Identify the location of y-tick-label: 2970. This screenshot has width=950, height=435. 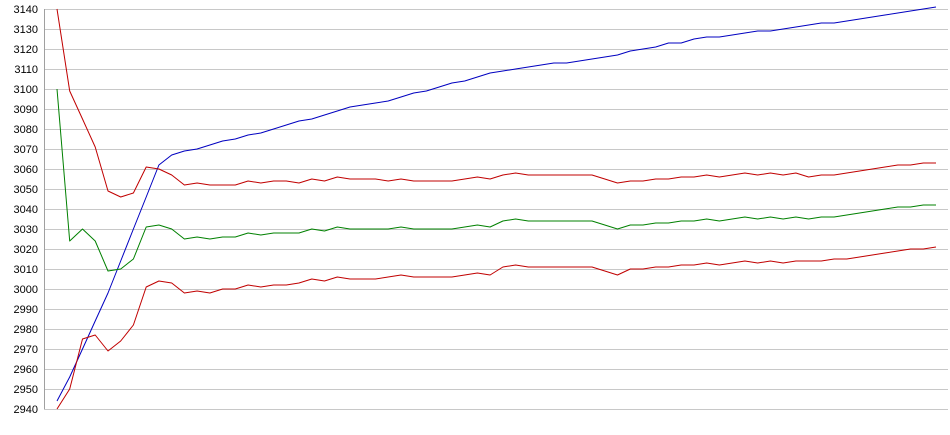
(26, 350).